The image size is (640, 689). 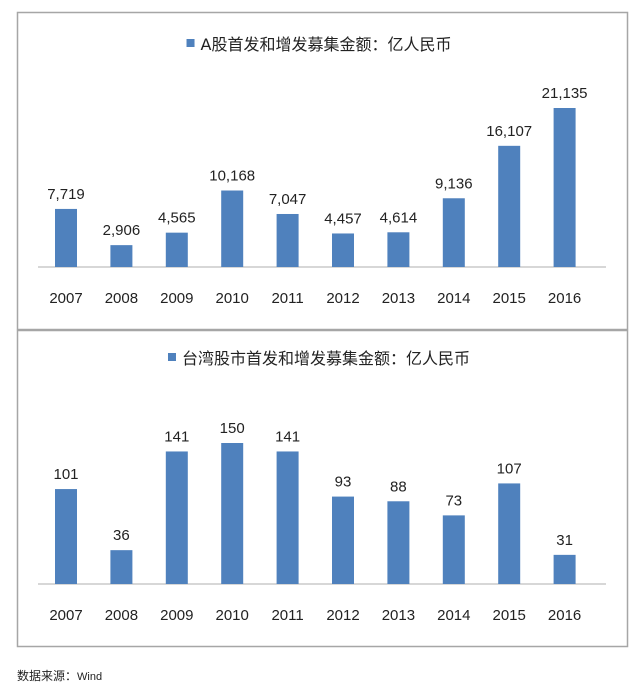 What do you see at coordinates (288, 199) in the screenshot?
I see `data-label-2011: 7,047` at bounding box center [288, 199].